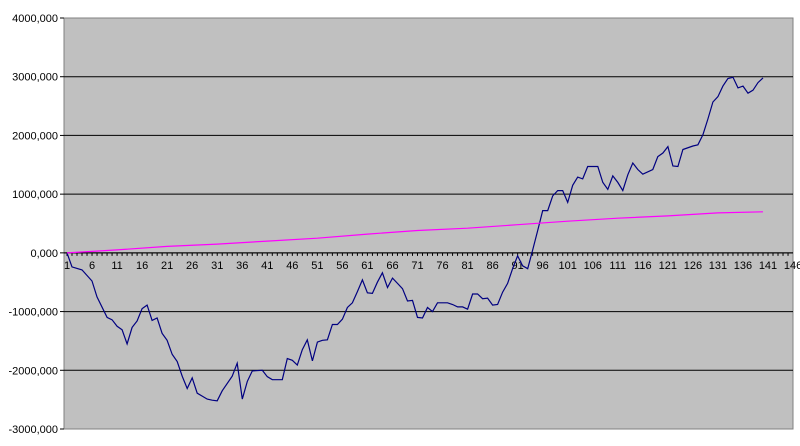 The image size is (800, 446). Describe the element at coordinates (33, 313) in the screenshot. I see `y-tick-label: -1000,000` at that location.